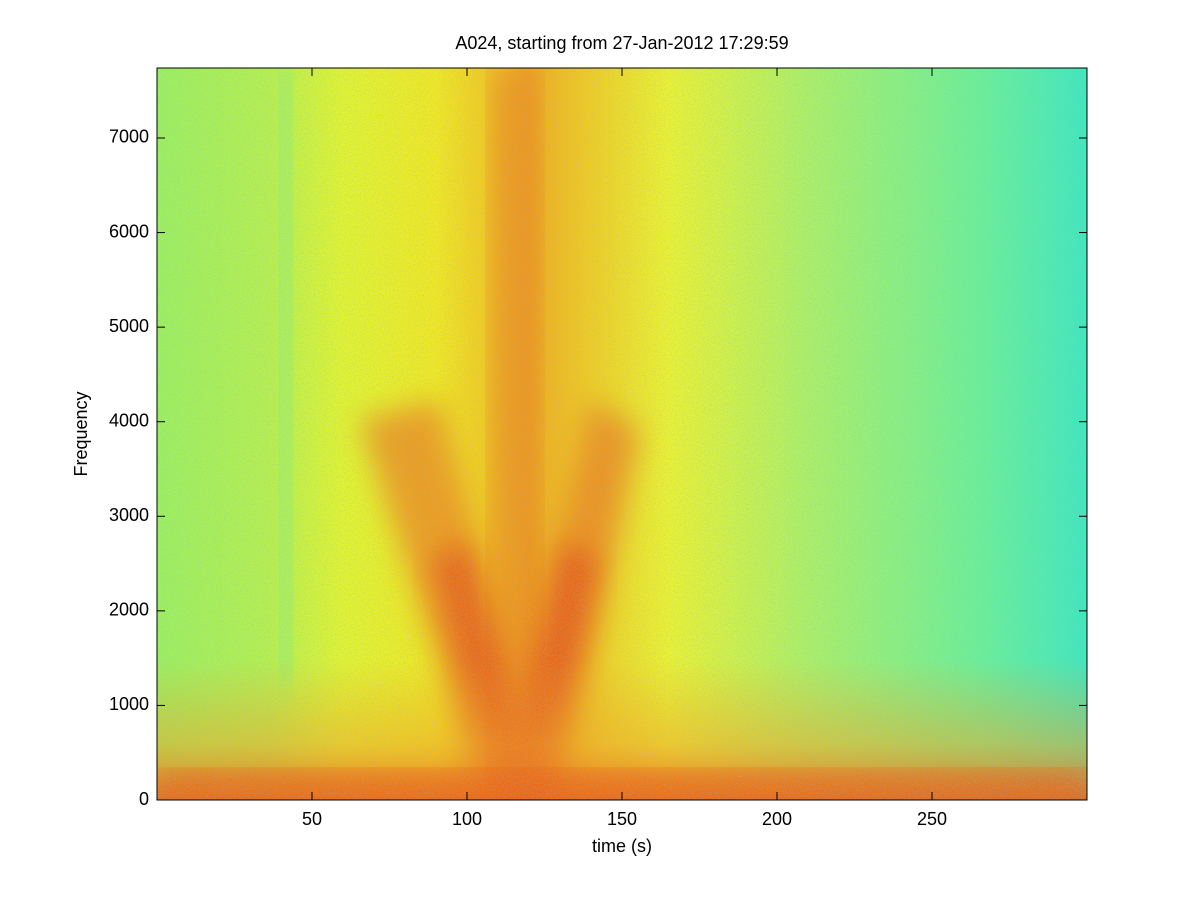 Image resolution: width=1200 pixels, height=900 pixels. I want to click on y-tick-label: 2000, so click(129, 610).